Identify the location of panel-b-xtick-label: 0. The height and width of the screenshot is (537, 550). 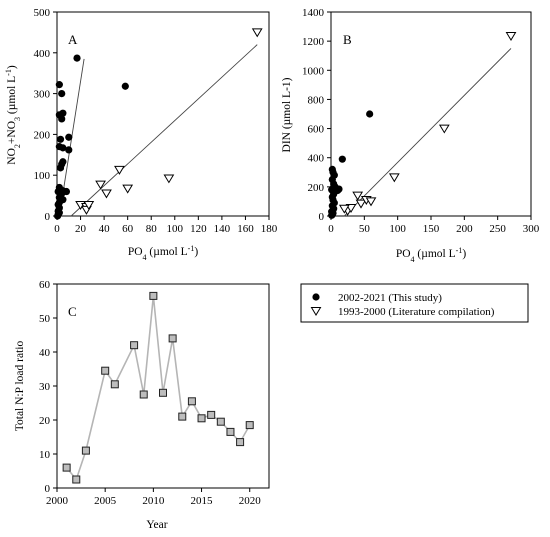
(331, 229).